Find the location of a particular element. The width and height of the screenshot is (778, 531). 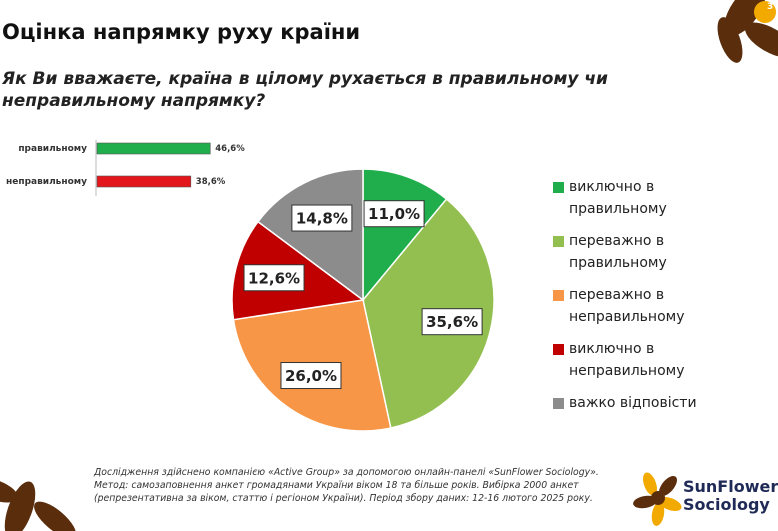

legend-label: переважно в неправильному is located at coordinates (627, 306).